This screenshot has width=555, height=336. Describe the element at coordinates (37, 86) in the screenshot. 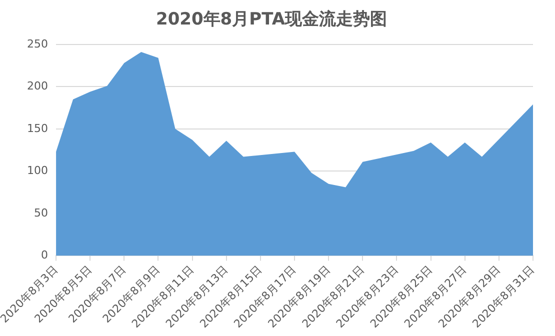

I see `y-tick-label: 200` at that location.